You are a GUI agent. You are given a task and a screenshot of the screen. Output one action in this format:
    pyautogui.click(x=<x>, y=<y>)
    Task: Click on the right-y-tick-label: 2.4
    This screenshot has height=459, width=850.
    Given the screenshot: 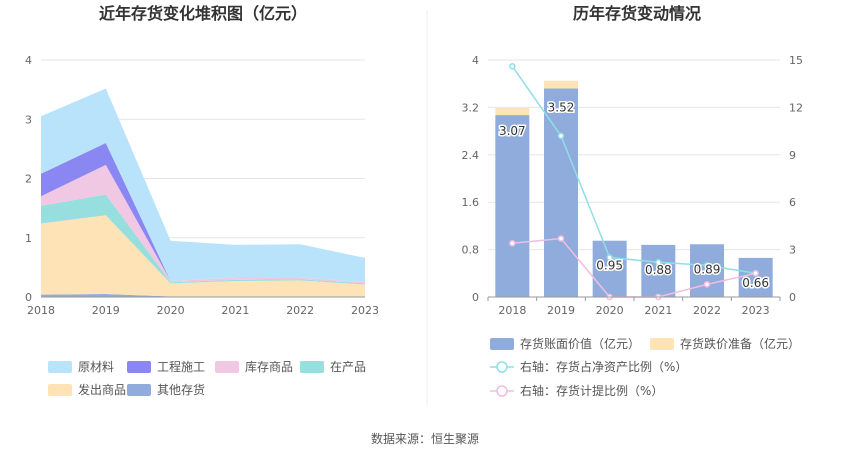 What is the action you would take?
    pyautogui.click(x=471, y=155)
    